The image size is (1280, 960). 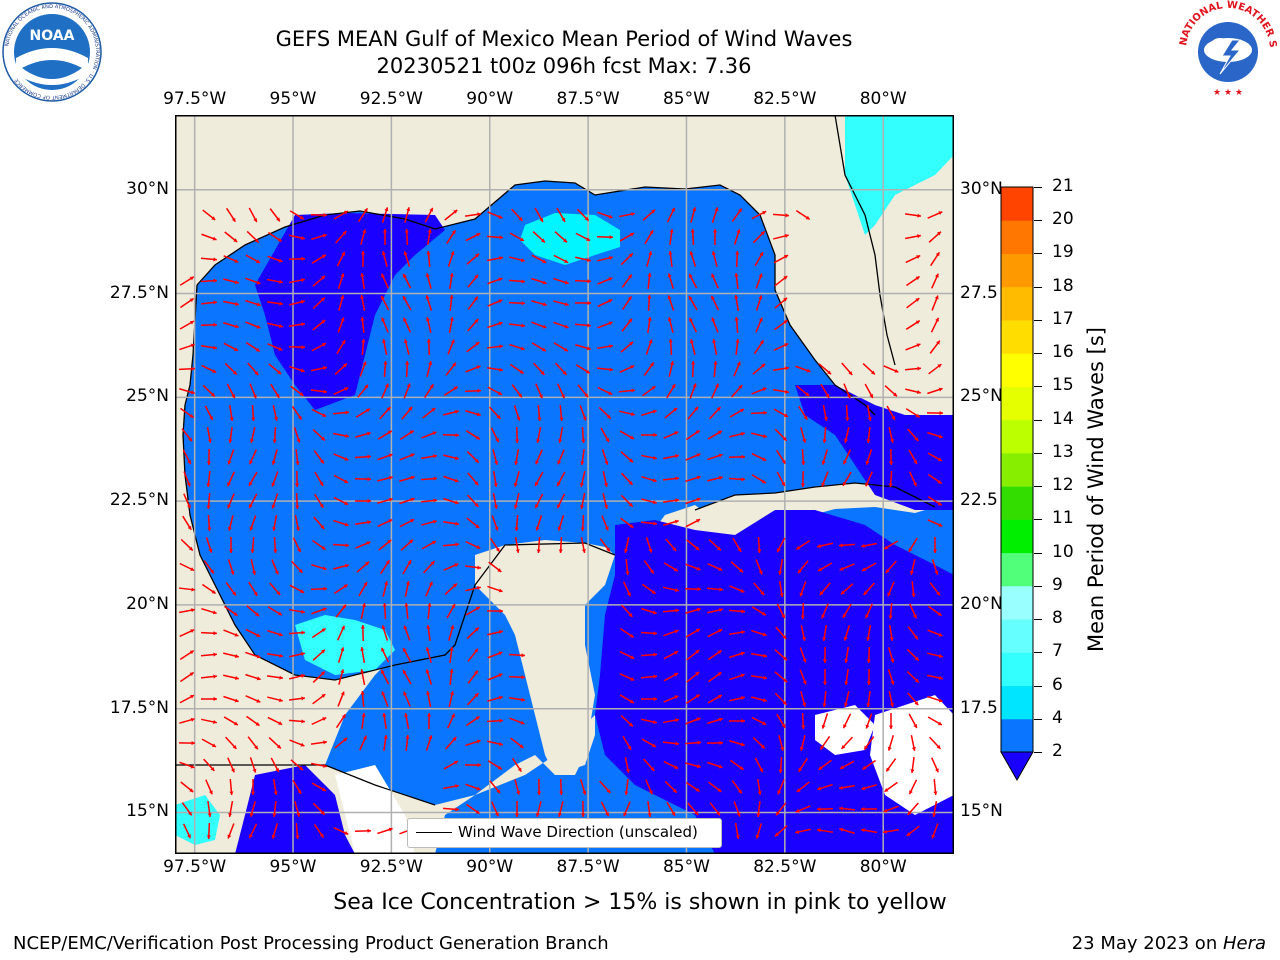 What do you see at coordinates (147, 811) in the screenshot?
I see `lat-tick-left-6: 15°N` at bounding box center [147, 811].